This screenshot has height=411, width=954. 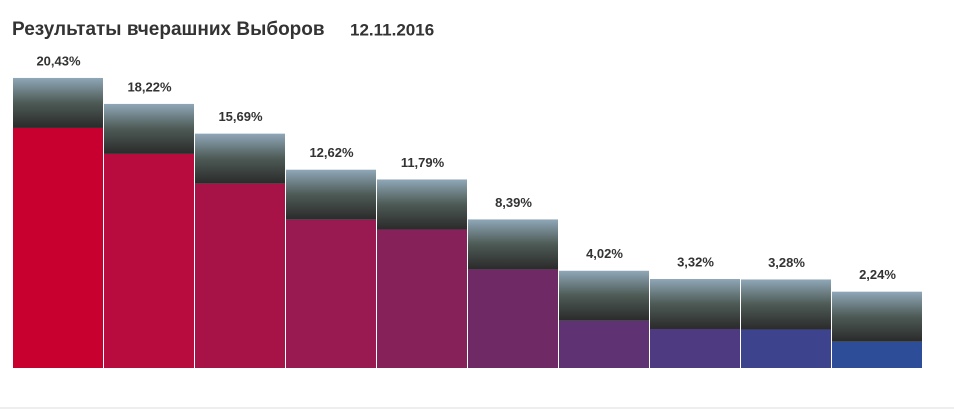 What do you see at coordinates (149, 86) in the screenshot?
I see `value-label: 18,22%` at bounding box center [149, 86].